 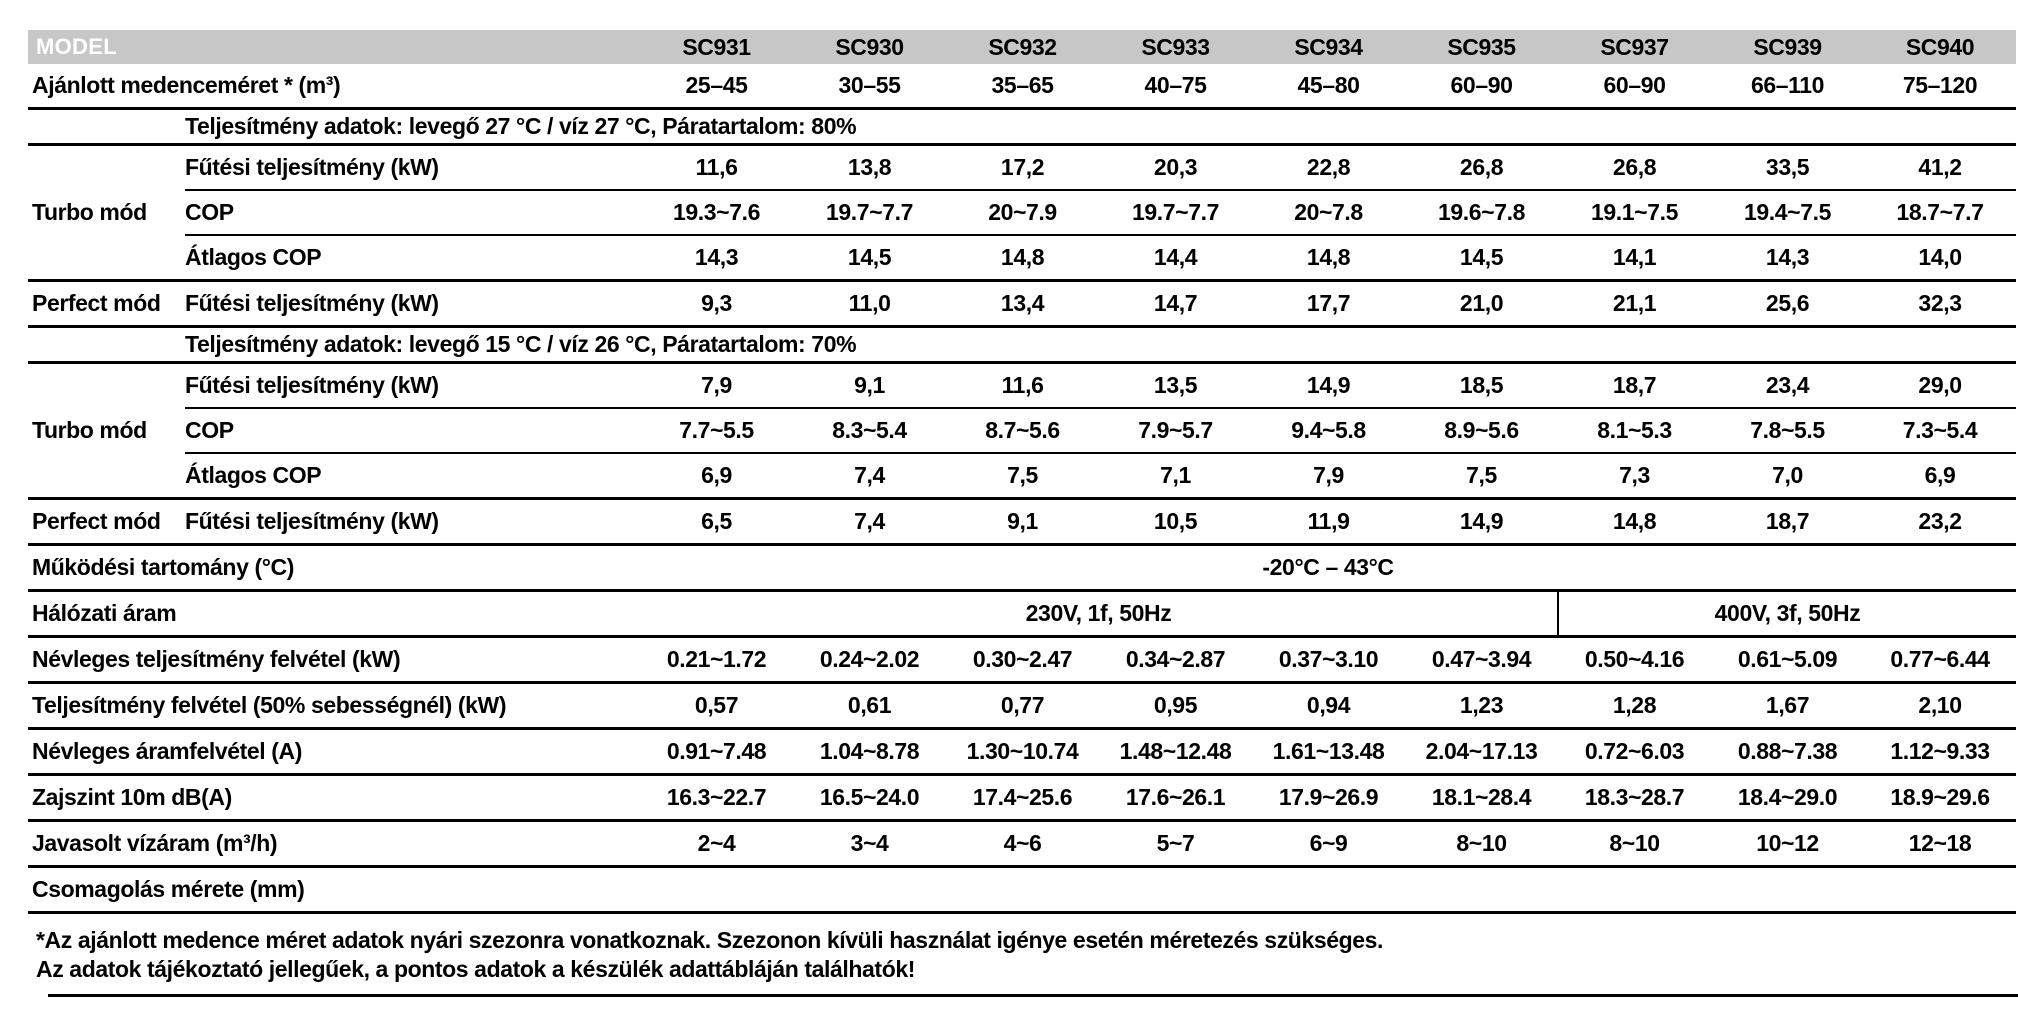 What do you see at coordinates (717, 87) in the screenshot?
I see `pool-size-value: 25–45` at bounding box center [717, 87].